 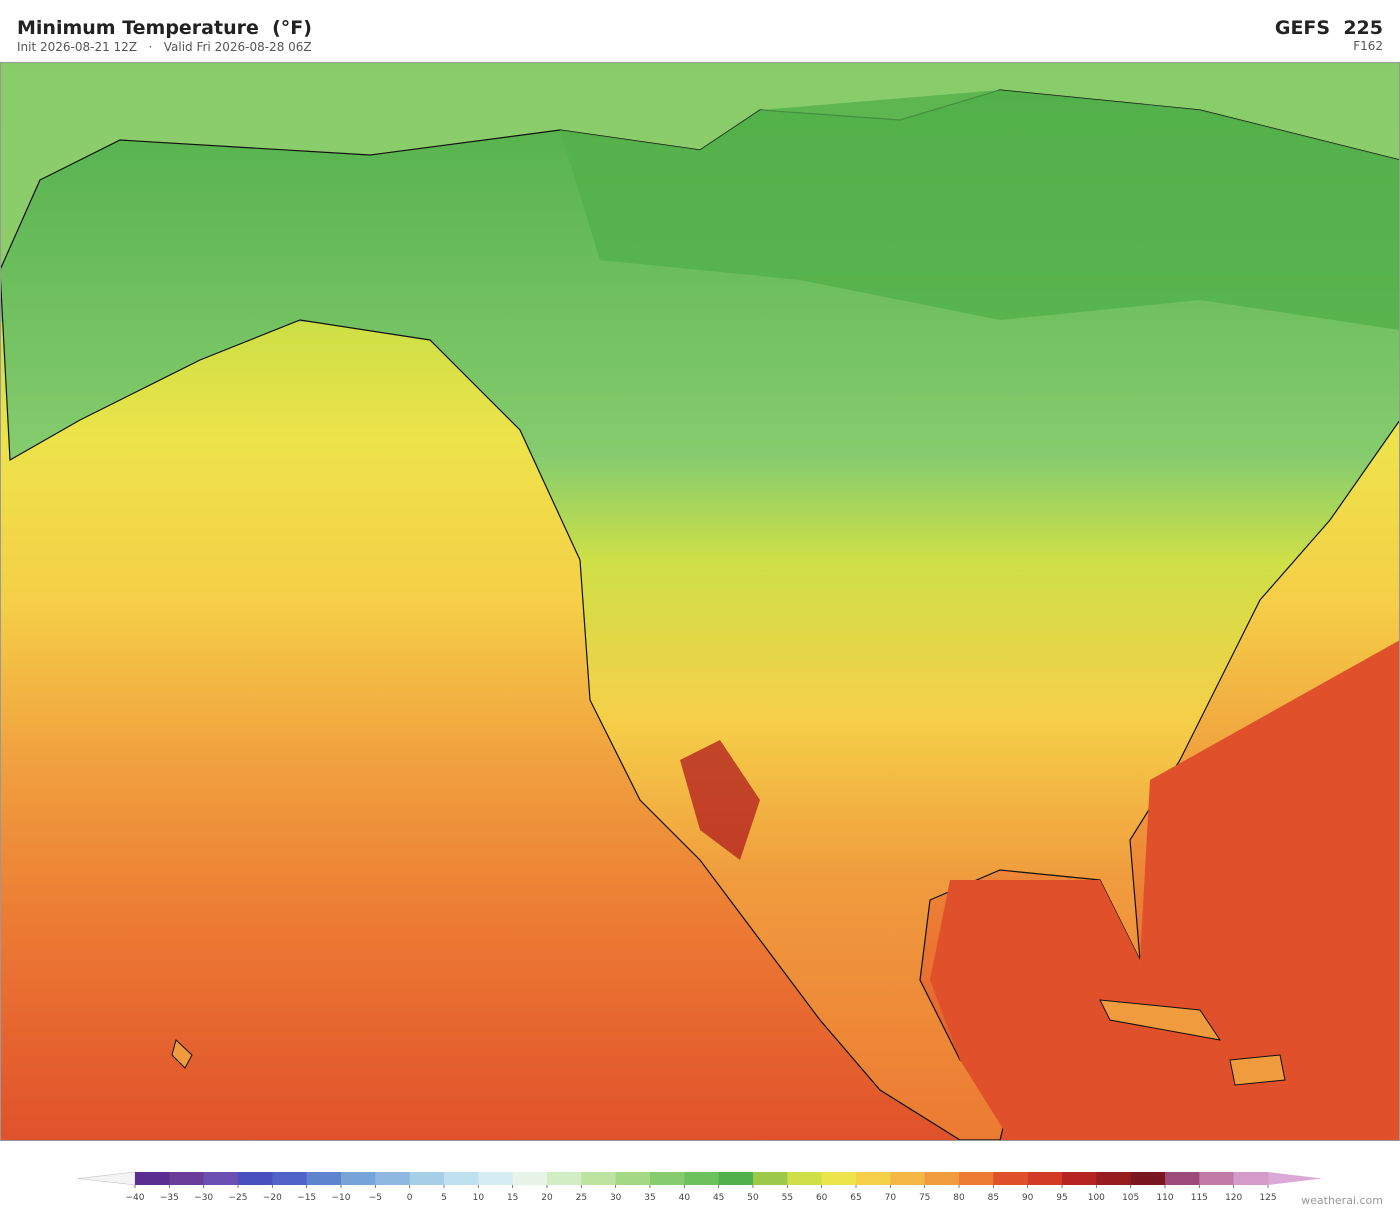 What do you see at coordinates (616, 1198) in the screenshot?
I see `colorbar-tick-label: 30` at bounding box center [616, 1198].